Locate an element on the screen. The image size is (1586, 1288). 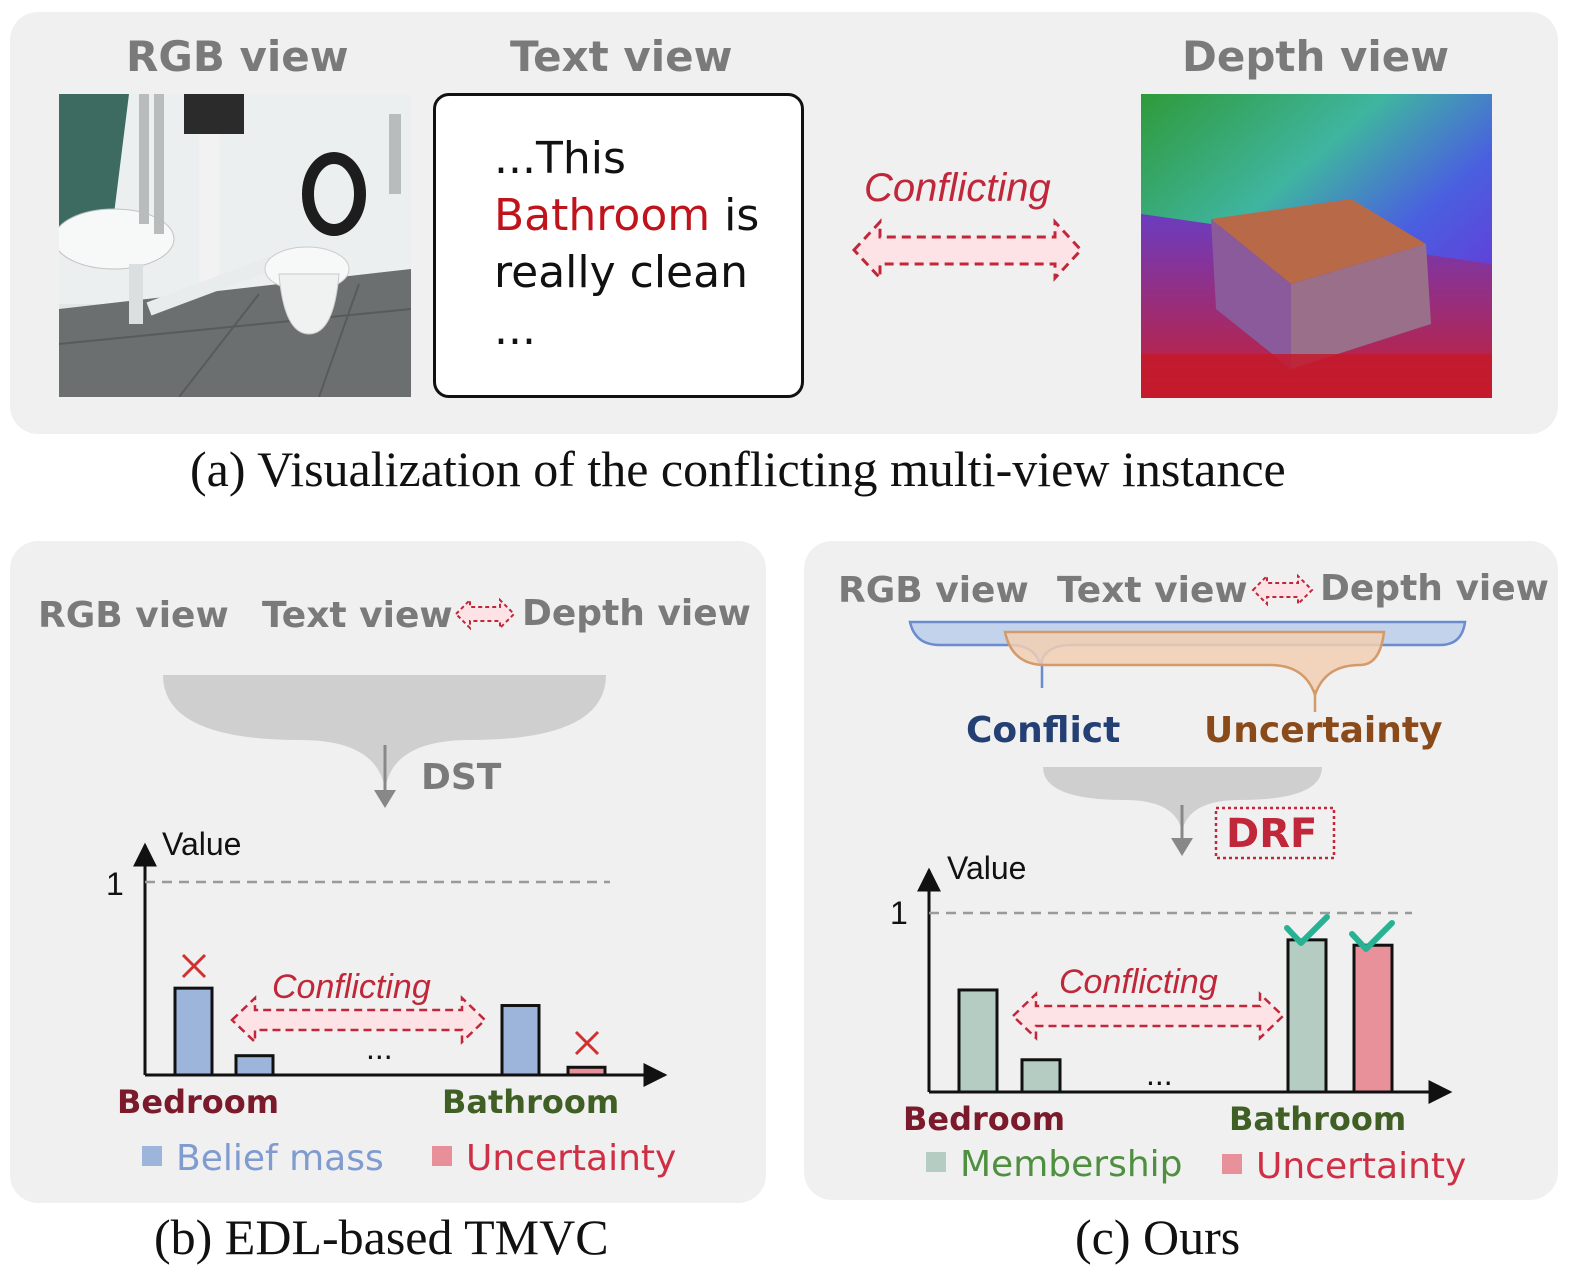
b-bedroom-label: Bedroom is located at coordinates (198, 1102).